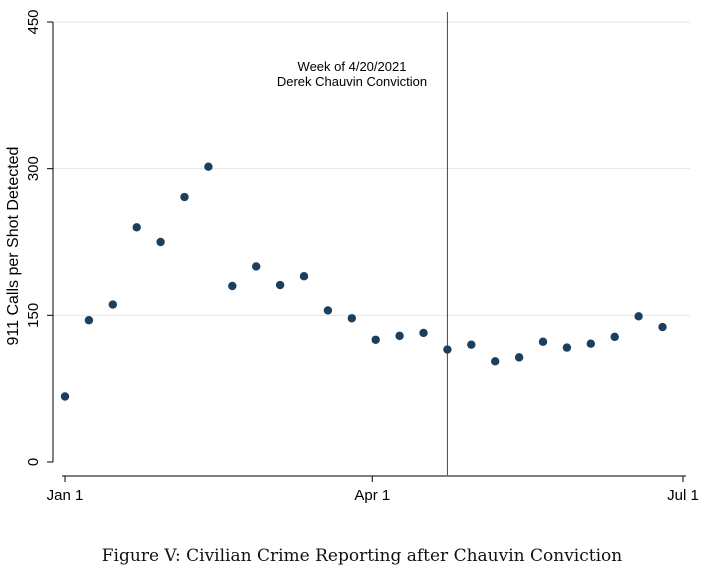 The height and width of the screenshot is (579, 724). I want to click on x-tick-label: Jan 1, so click(65, 495).